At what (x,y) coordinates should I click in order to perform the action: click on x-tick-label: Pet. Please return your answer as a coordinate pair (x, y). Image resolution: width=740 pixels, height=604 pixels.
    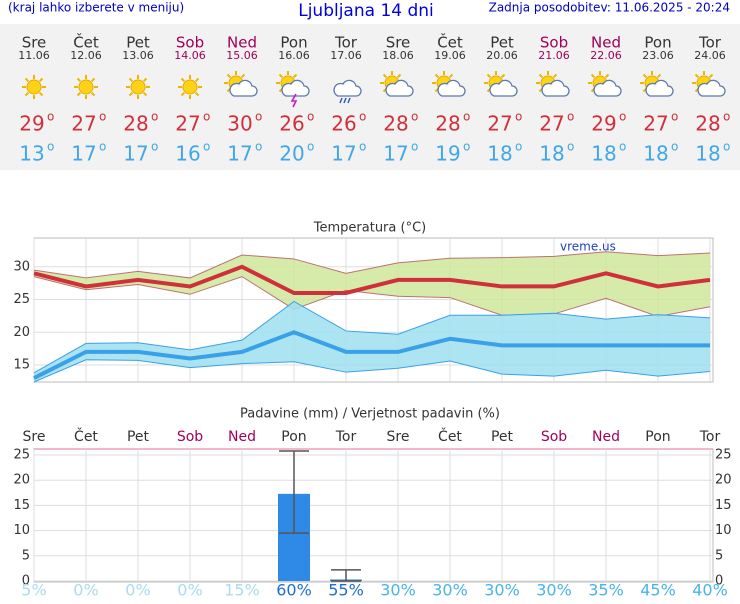
    Looking at the image, I should click on (138, 437).